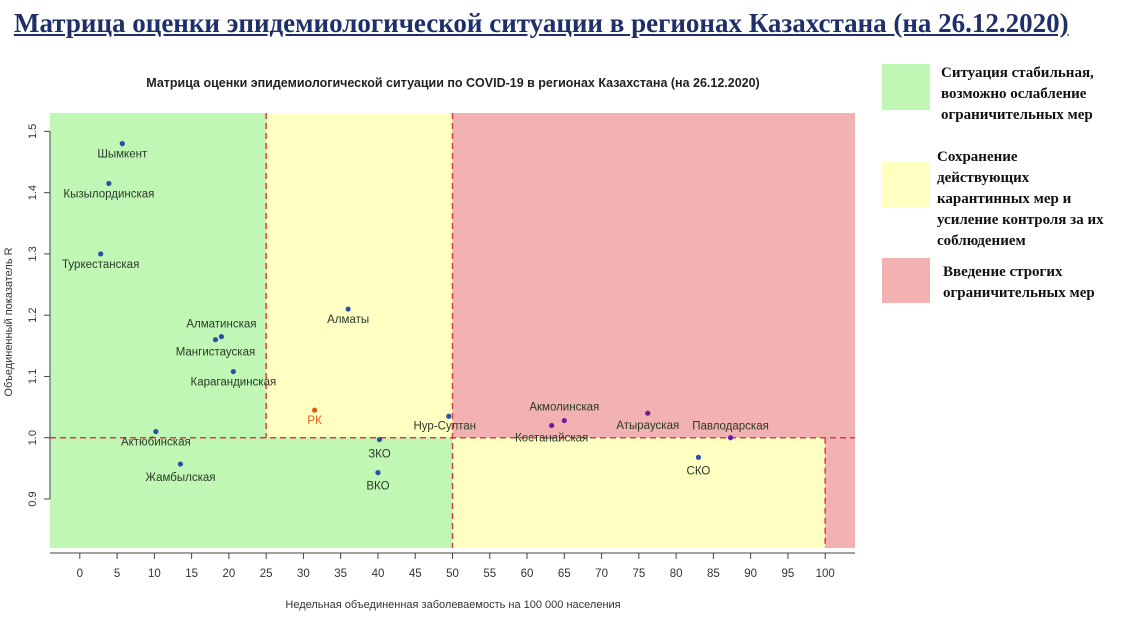  Describe the element at coordinates (251, 492) in the screenshot. I see `zone-green-lower` at that location.